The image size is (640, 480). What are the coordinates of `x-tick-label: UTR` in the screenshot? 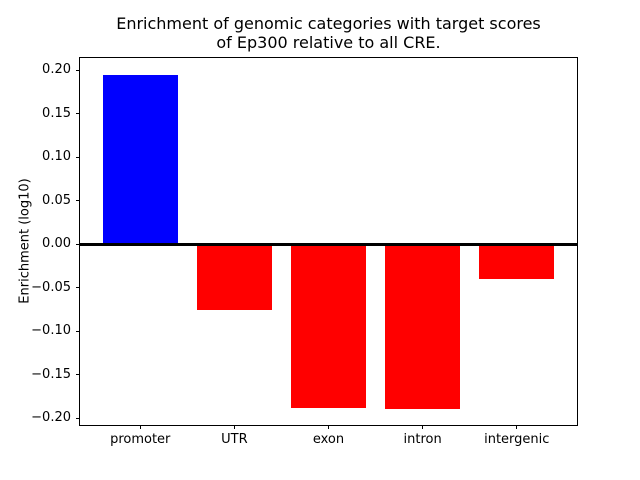 It's located at (234, 439).